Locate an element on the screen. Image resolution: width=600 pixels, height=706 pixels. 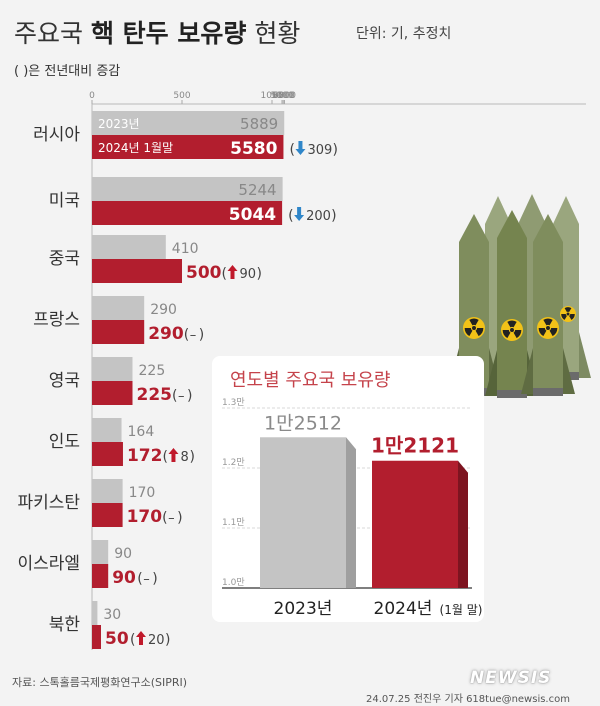
x-tick-label: 5000 is located at coordinates (282, 96).